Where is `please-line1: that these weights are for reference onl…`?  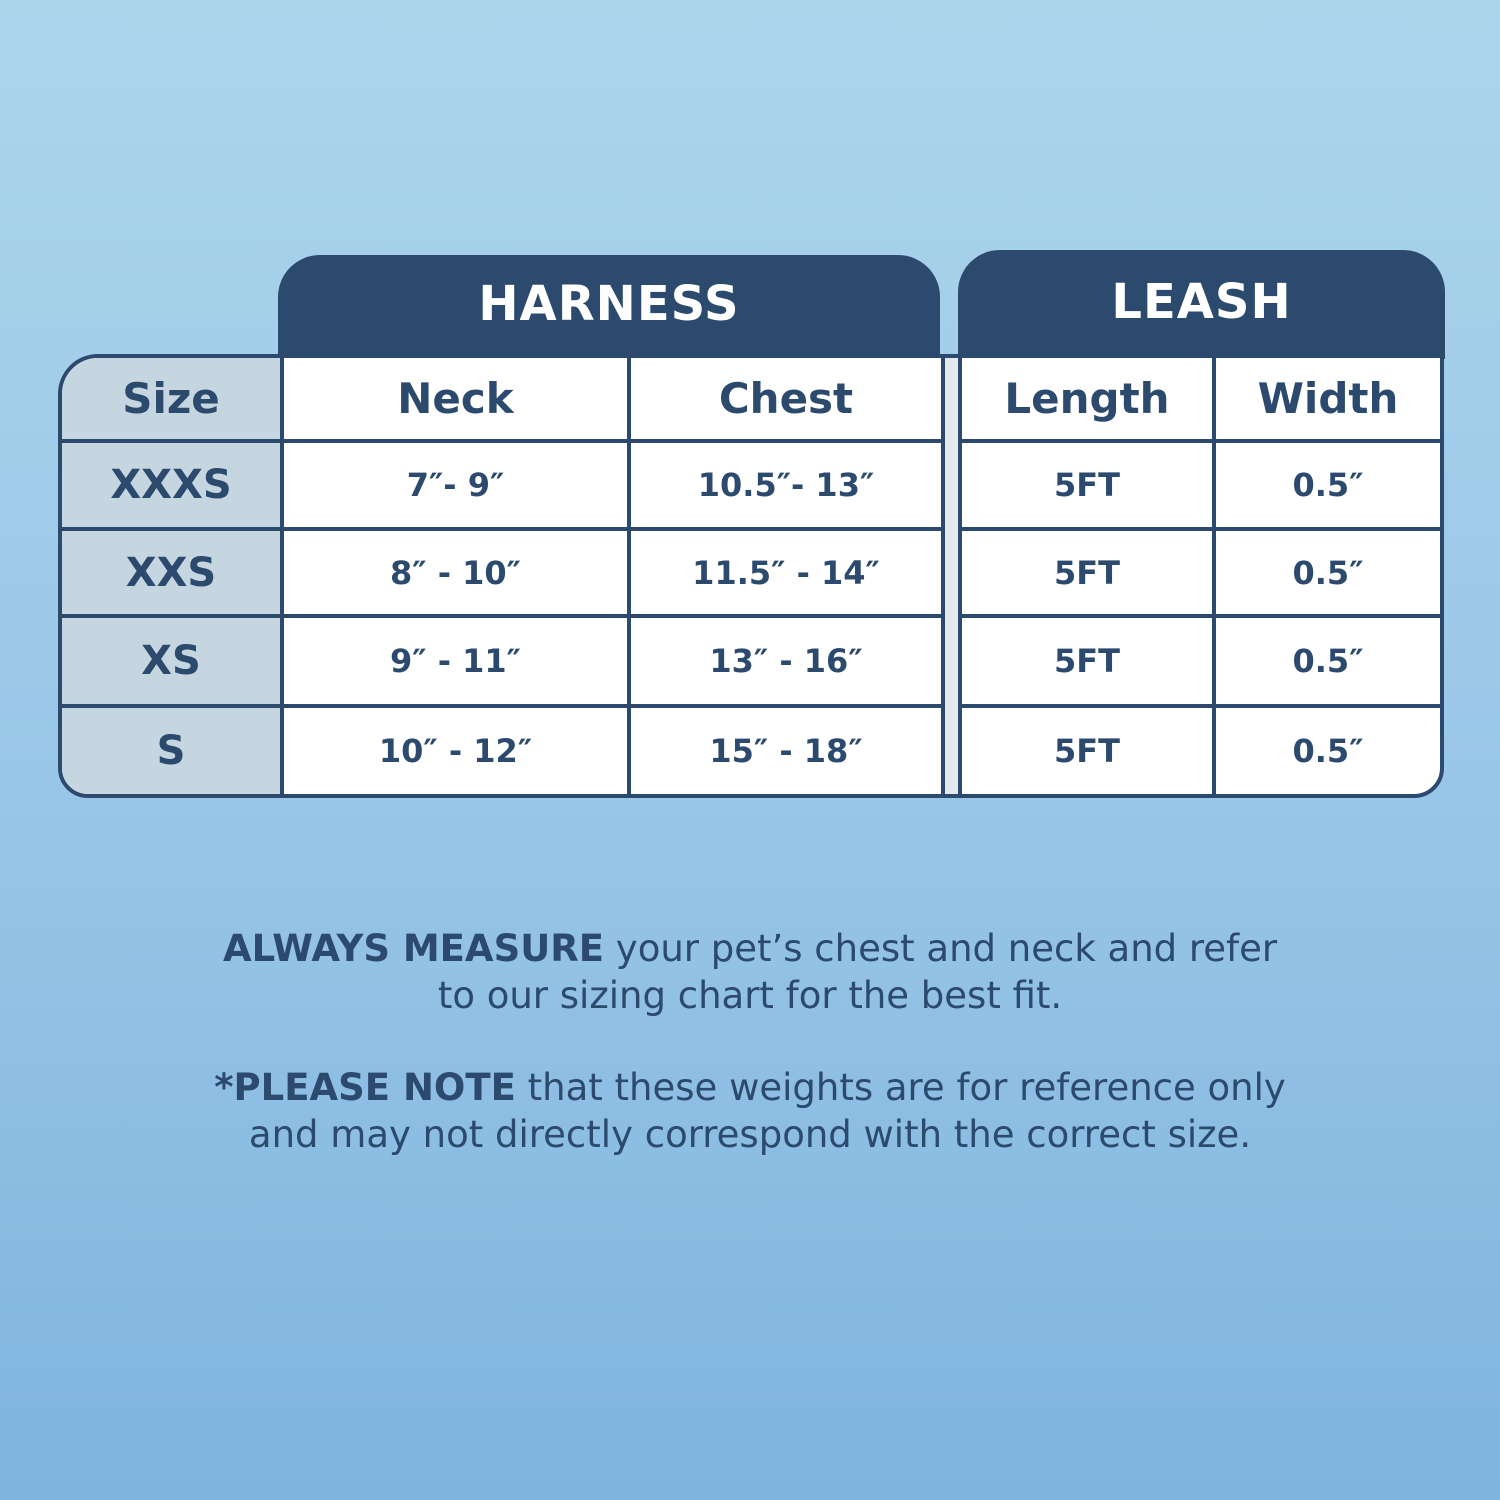 please-line1: that these weights are for reference onl… is located at coordinates (900, 1087).